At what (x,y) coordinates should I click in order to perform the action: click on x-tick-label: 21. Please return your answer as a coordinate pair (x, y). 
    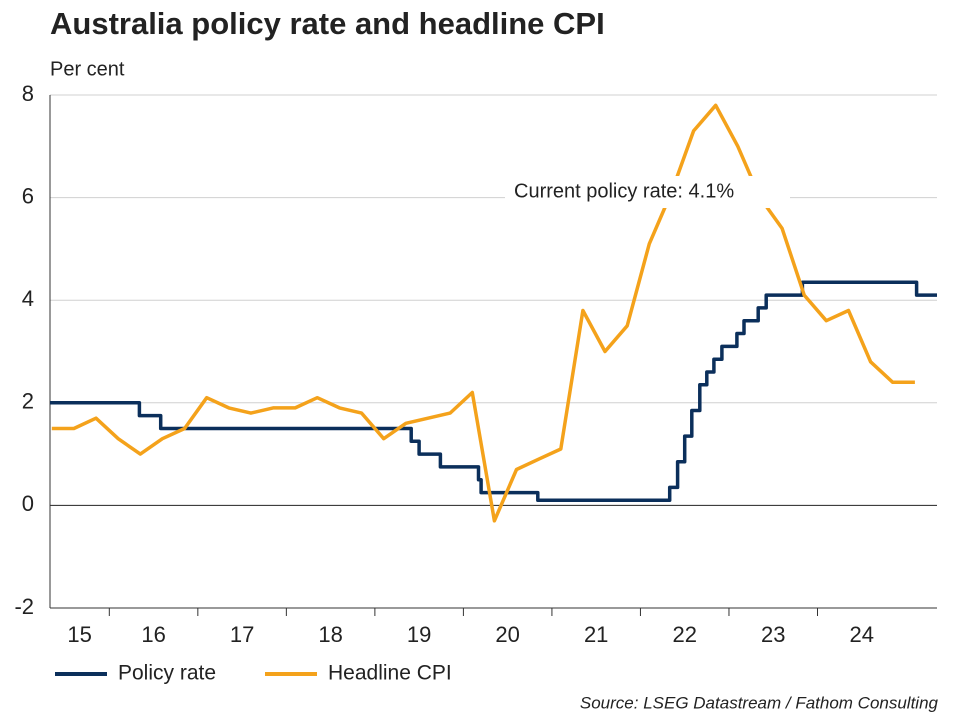
    Looking at the image, I should click on (596, 634).